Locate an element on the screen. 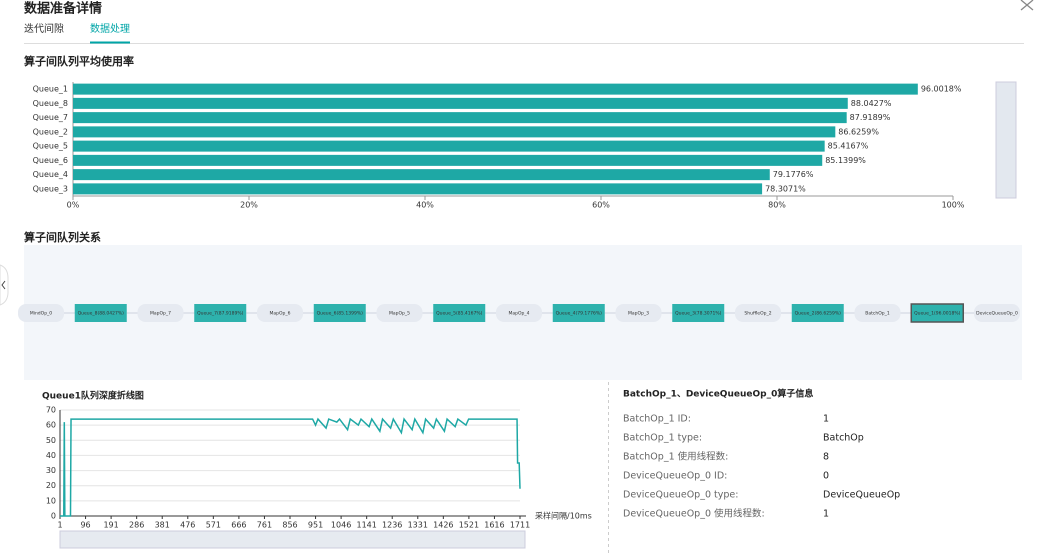 The width and height of the screenshot is (1049, 556). node-label: ShuffleOp_2 is located at coordinates (757, 314).